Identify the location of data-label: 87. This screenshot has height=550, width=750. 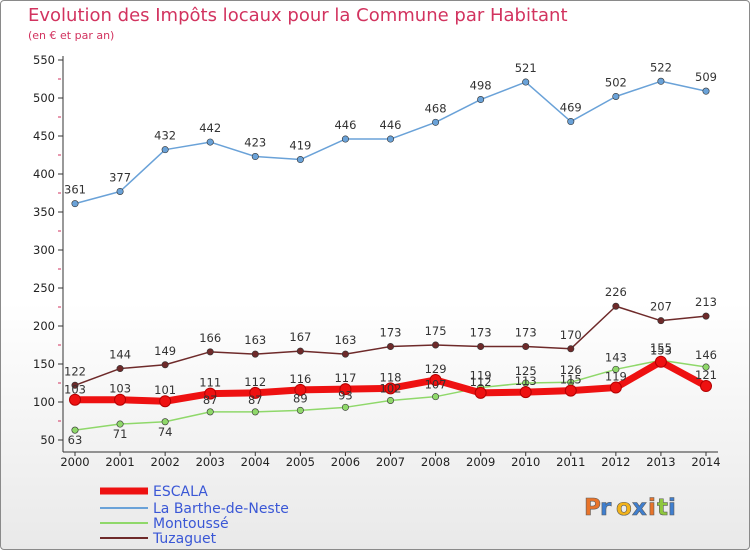
(210, 400).